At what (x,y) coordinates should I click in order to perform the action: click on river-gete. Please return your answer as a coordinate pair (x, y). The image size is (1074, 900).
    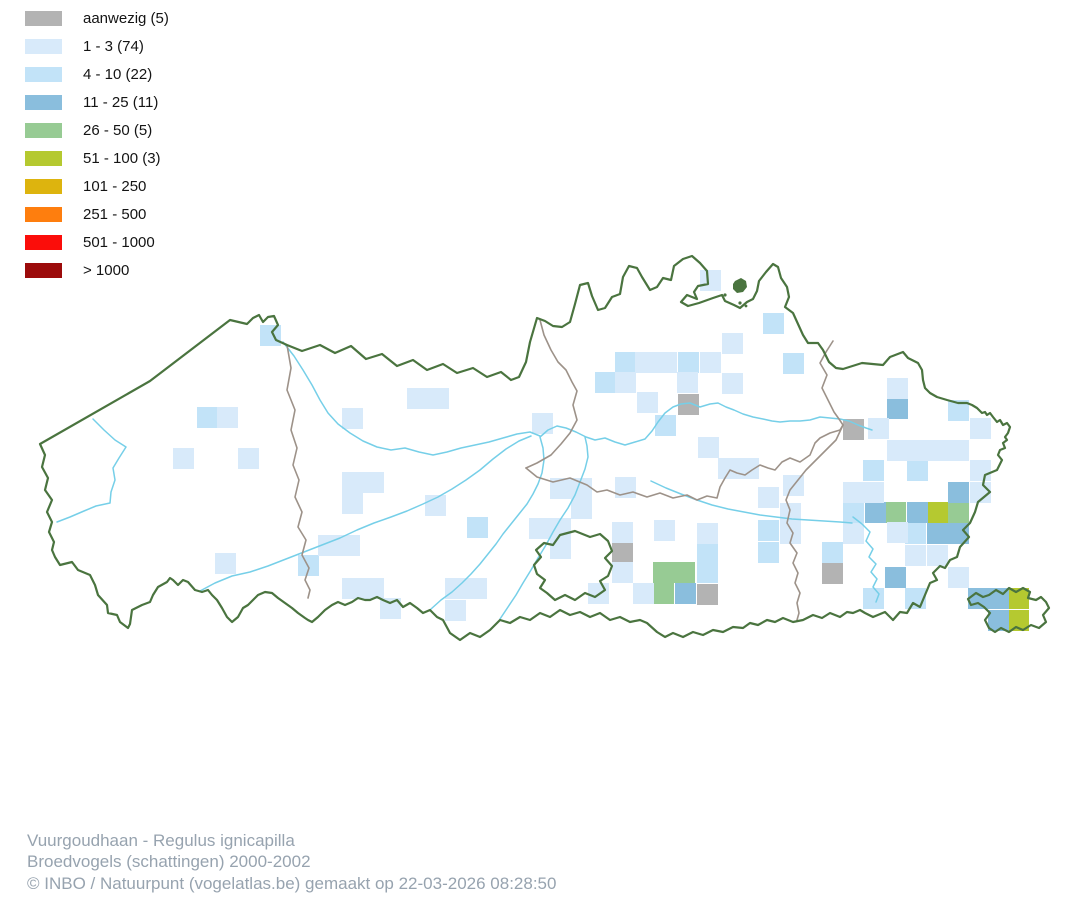
    Looking at the image, I should click on (866, 559).